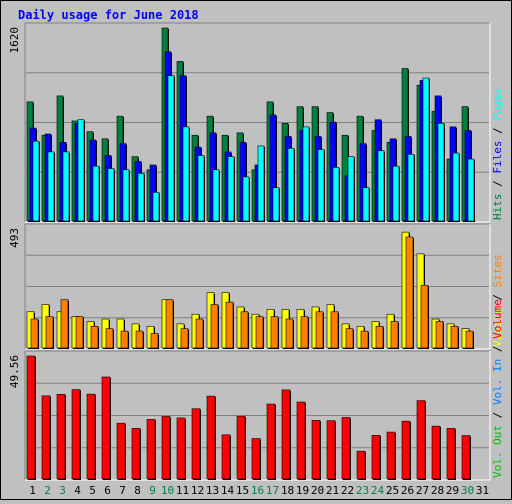 The width and height of the screenshot is (512, 504). I want to click on x-tick-label: 13, so click(212, 490).